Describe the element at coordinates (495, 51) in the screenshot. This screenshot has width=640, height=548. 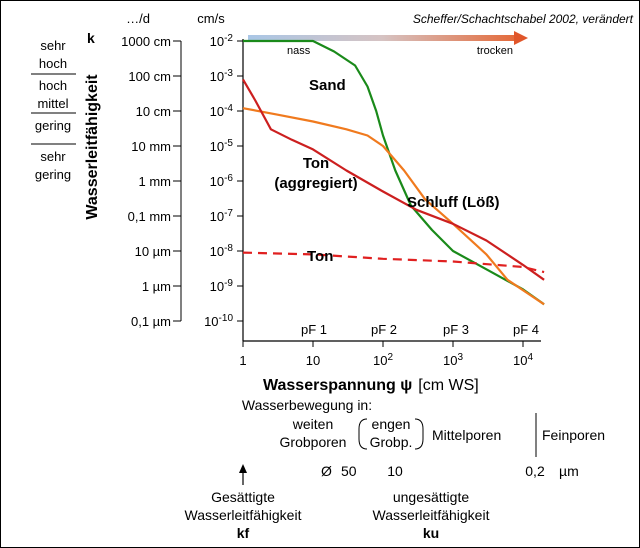
I see `label-trocken: trocken` at that location.